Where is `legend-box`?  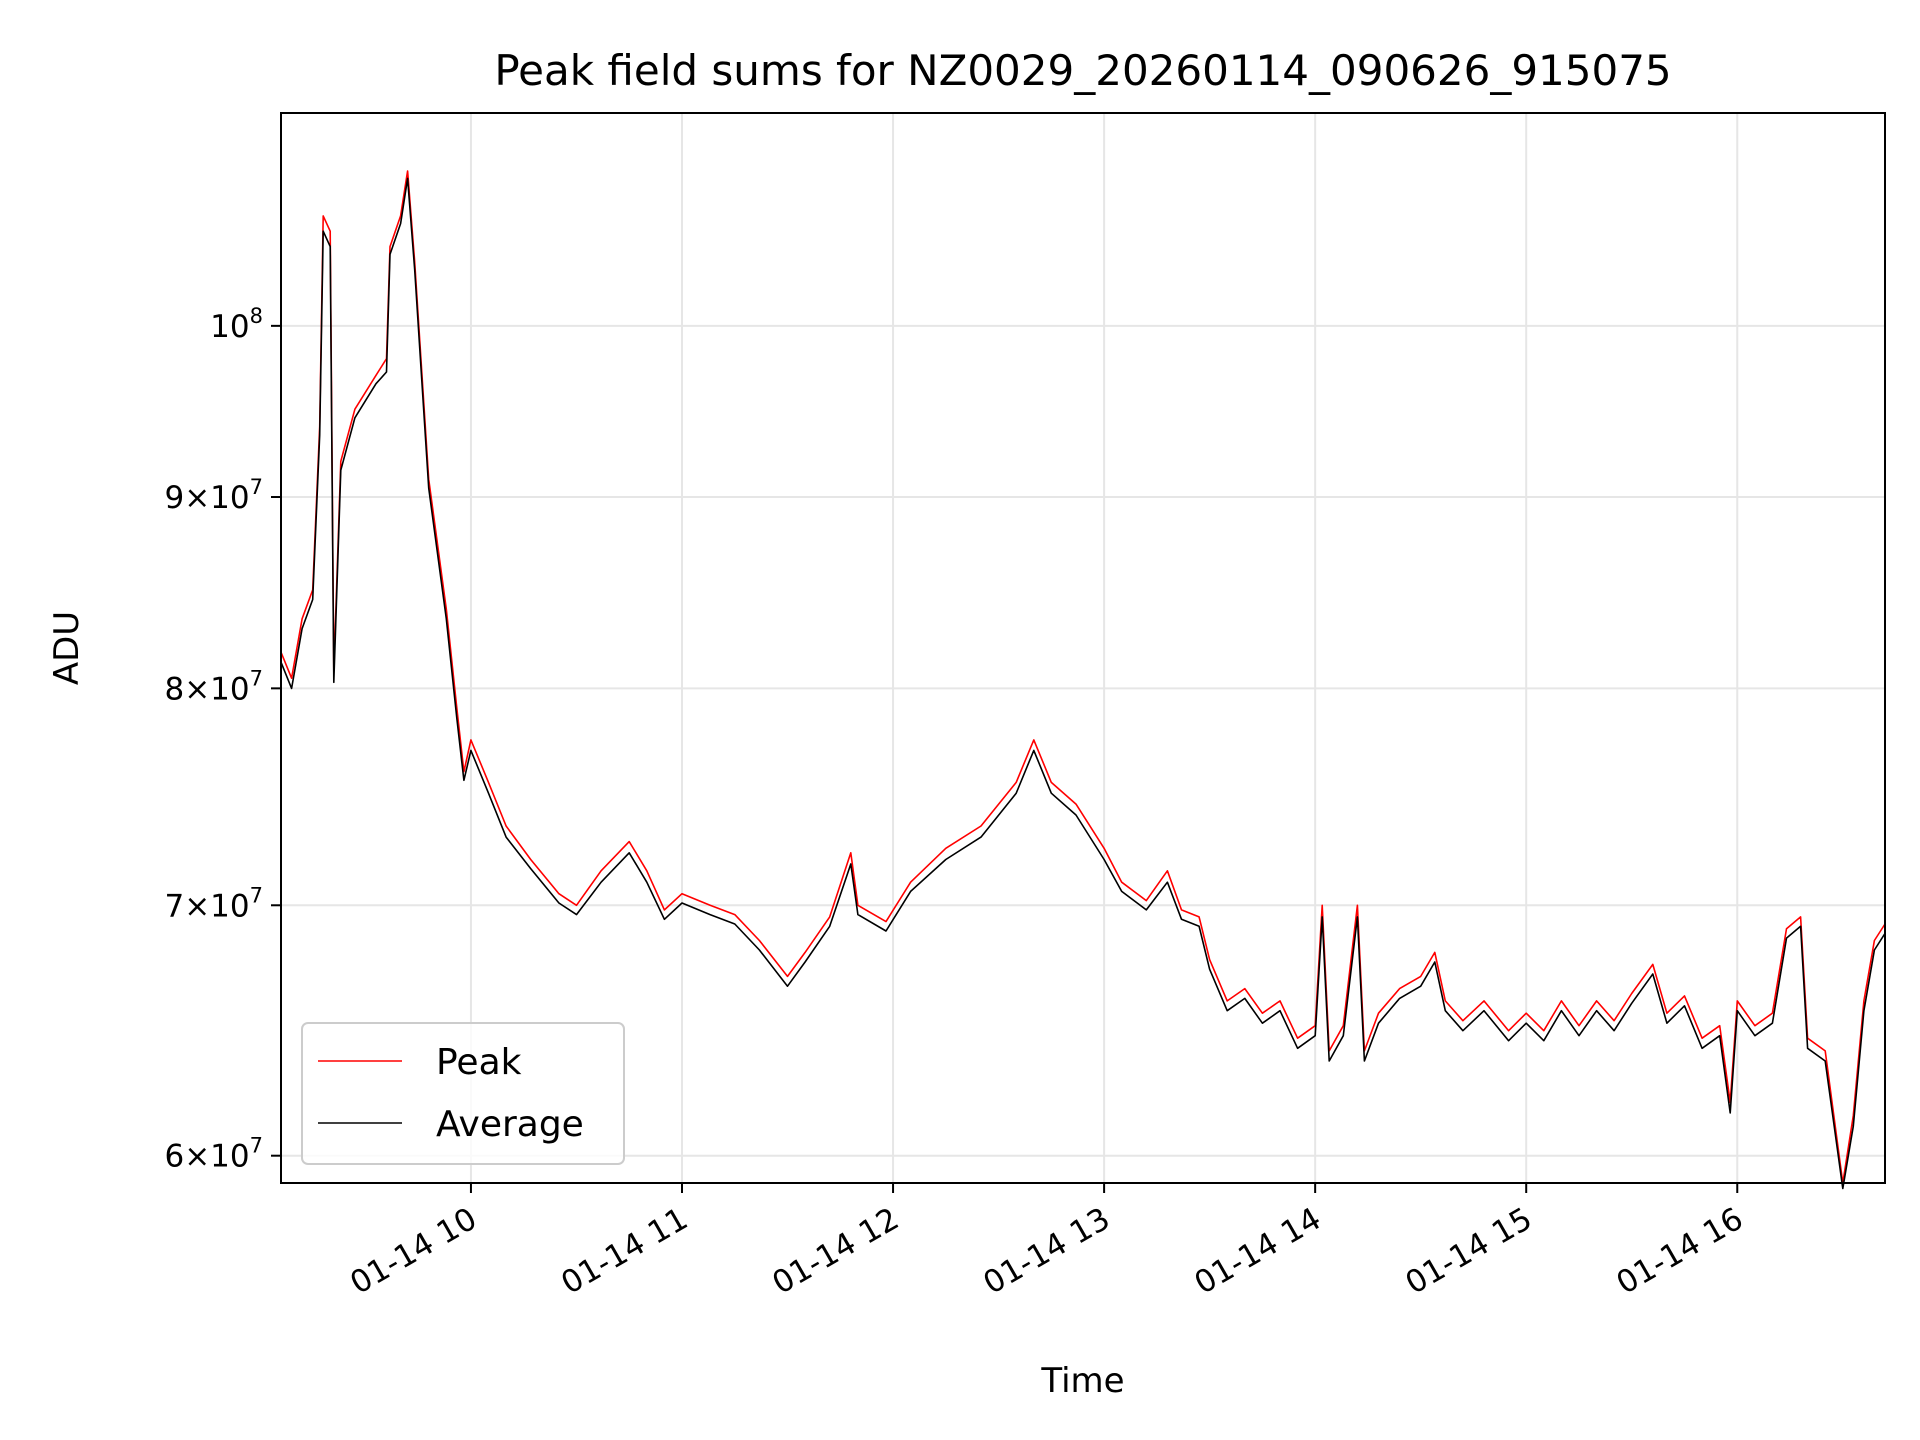 legend-box is located at coordinates (463, 1093).